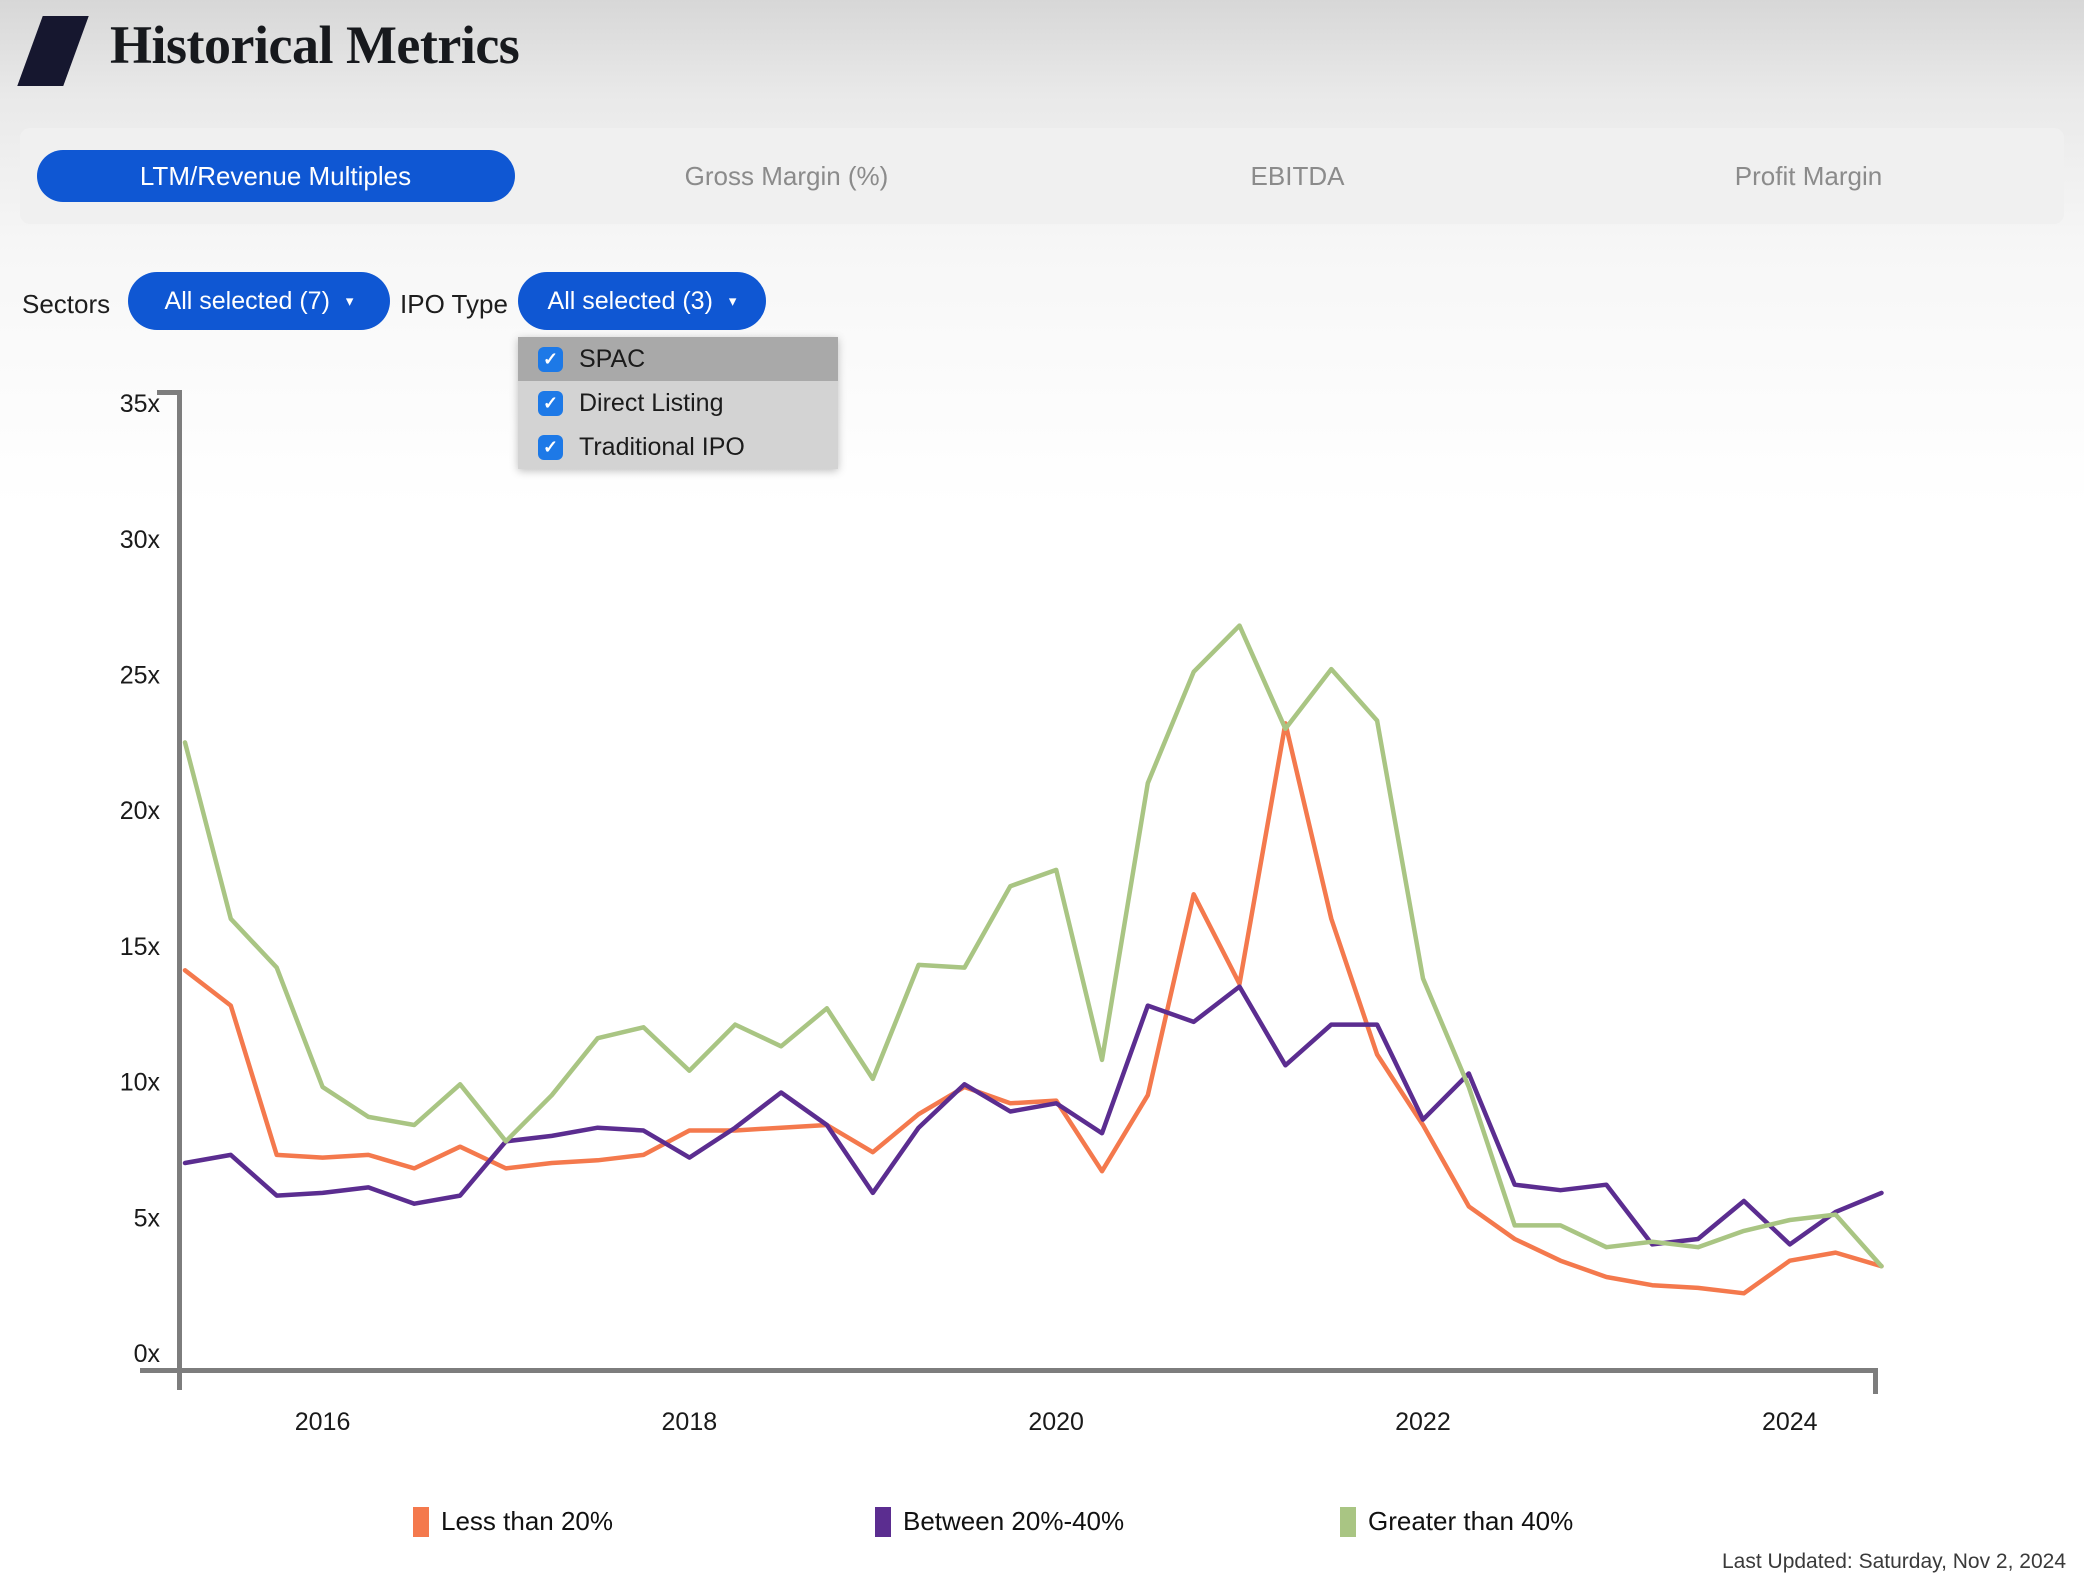 Image resolution: width=2084 pixels, height=1582 pixels. What do you see at coordinates (786, 175) in the screenshot?
I see `tab-gross-margin: Gross Margin (%)` at bounding box center [786, 175].